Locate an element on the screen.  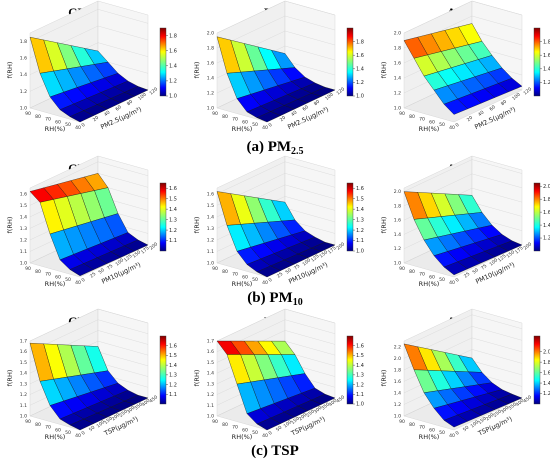
y-tick-label: 25 is located at coordinates (93, 275).